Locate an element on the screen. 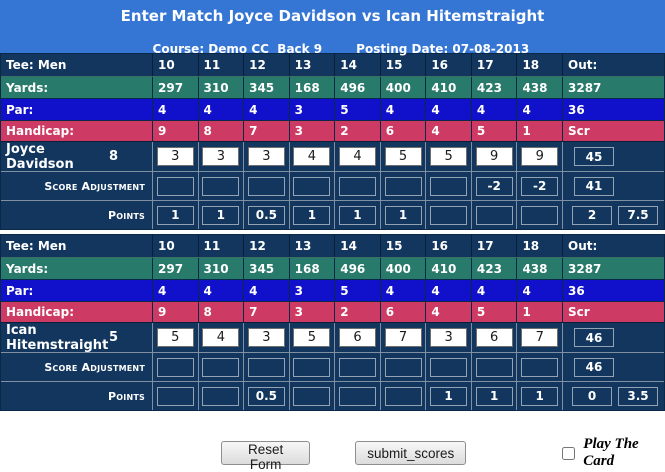 The height and width of the screenshot is (472, 665). handicap-value-cell: 2 is located at coordinates (358, 312).